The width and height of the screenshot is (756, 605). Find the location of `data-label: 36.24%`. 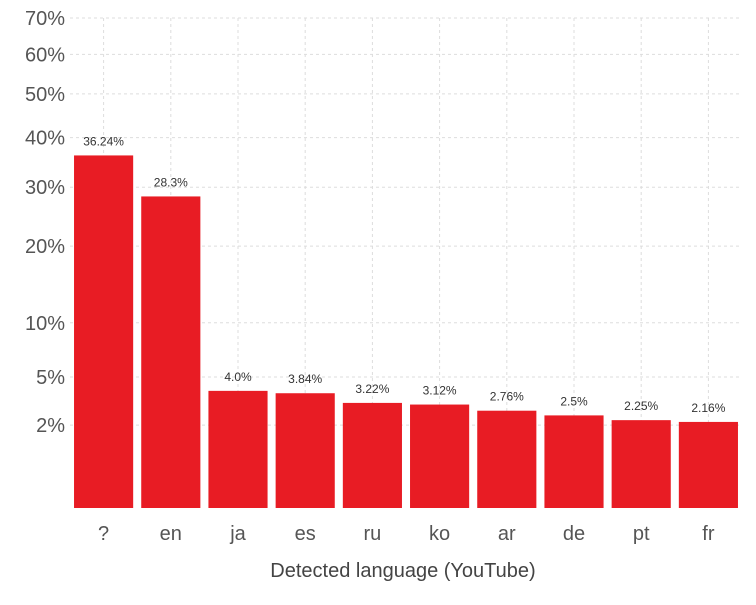

data-label: 36.24% is located at coordinates (103, 141).